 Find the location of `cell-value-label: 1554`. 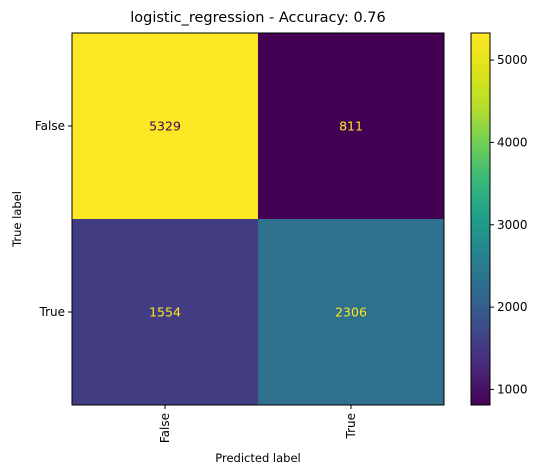

cell-value-label: 1554 is located at coordinates (165, 312).